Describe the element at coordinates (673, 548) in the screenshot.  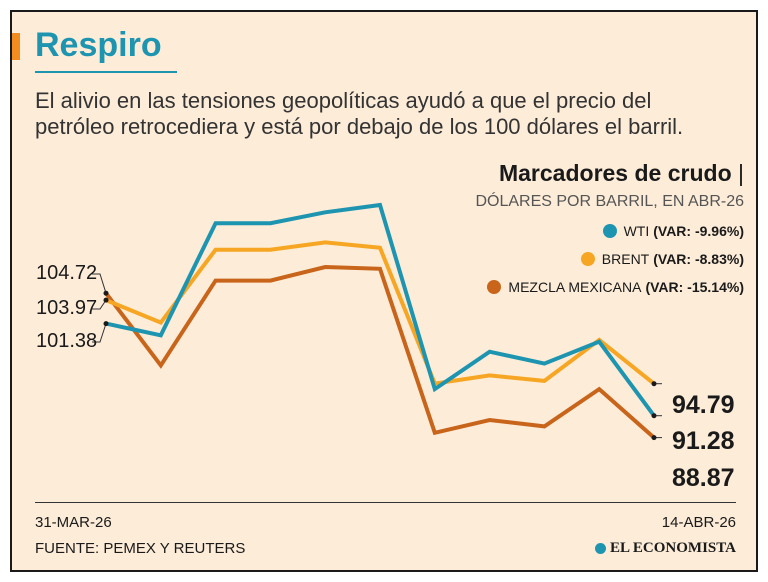
I see `brand-text: EL ECONOMISTA` at that location.